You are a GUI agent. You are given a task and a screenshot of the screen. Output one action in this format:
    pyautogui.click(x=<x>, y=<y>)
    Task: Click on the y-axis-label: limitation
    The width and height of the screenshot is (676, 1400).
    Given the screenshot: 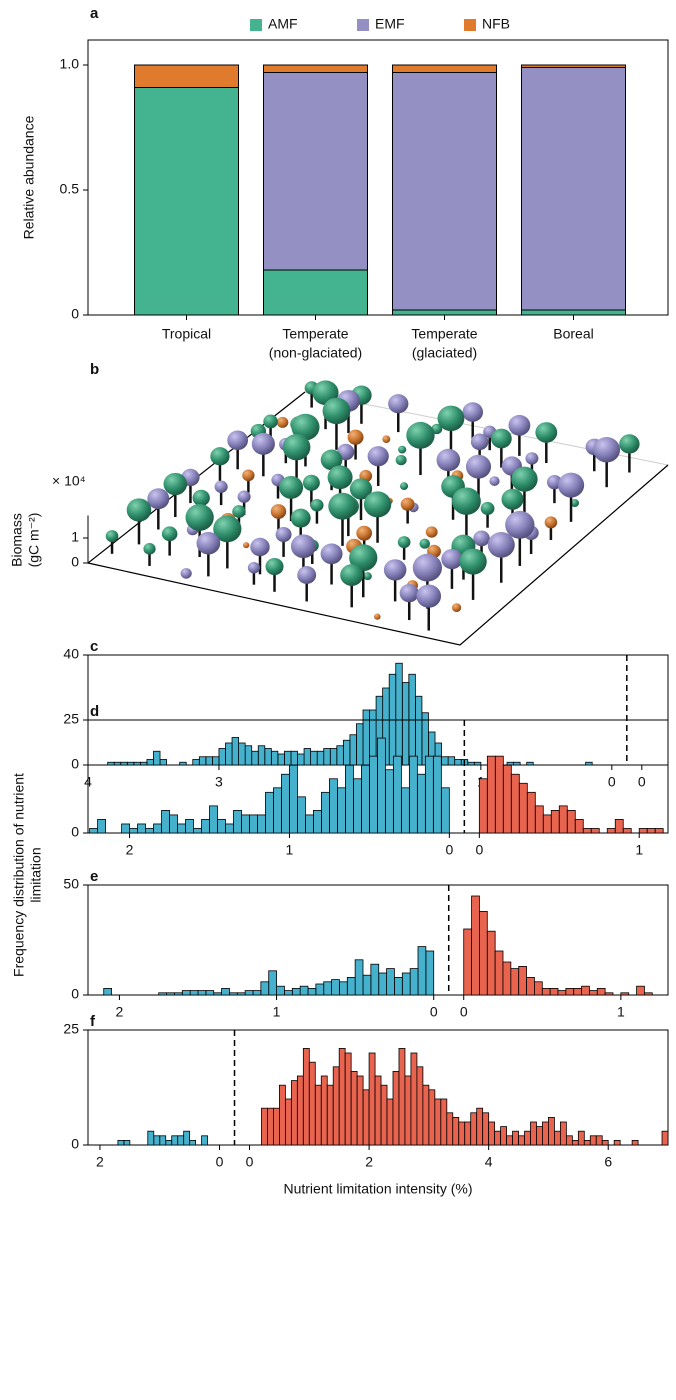 What is the action you would take?
    pyautogui.click(x=36, y=874)
    